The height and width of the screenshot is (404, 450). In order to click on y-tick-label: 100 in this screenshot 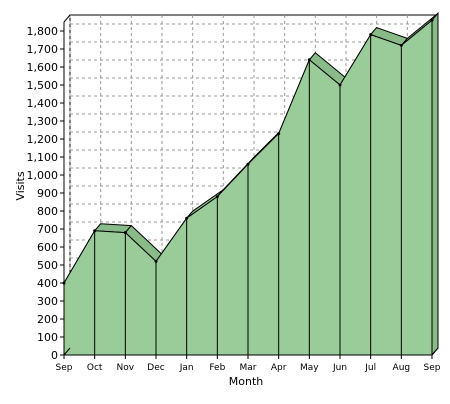, I will do `click(47, 337)`.